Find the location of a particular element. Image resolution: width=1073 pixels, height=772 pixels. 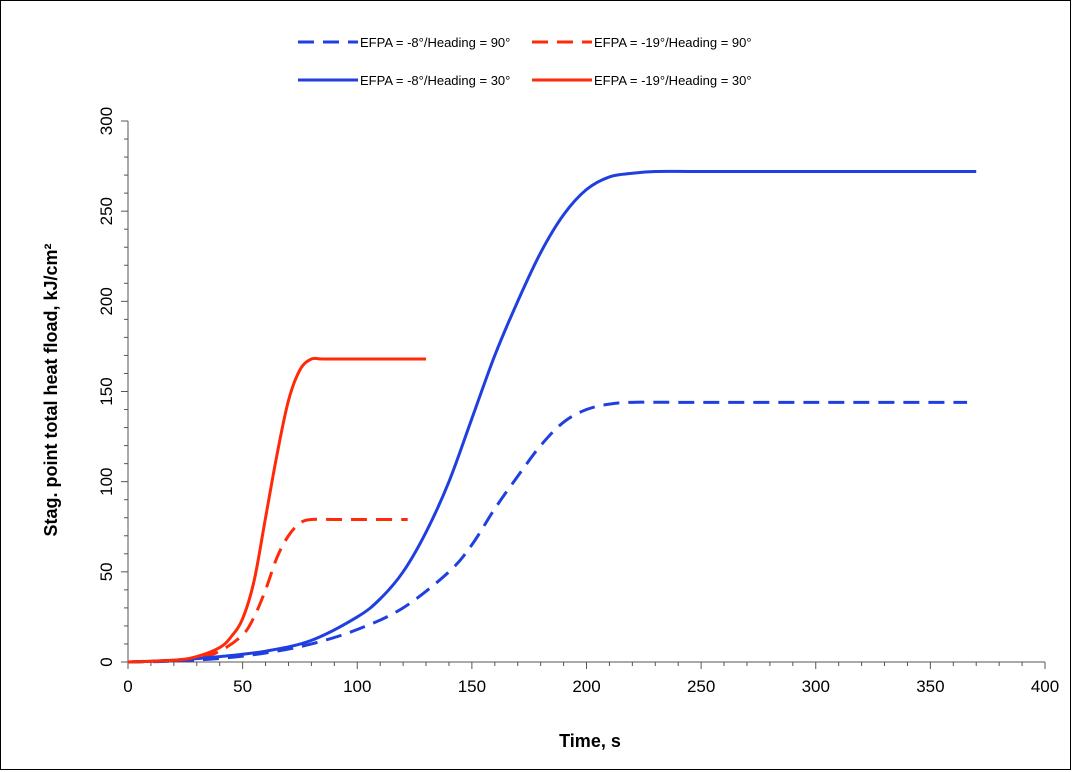

y-tick-label: 50 is located at coordinates (106, 571).